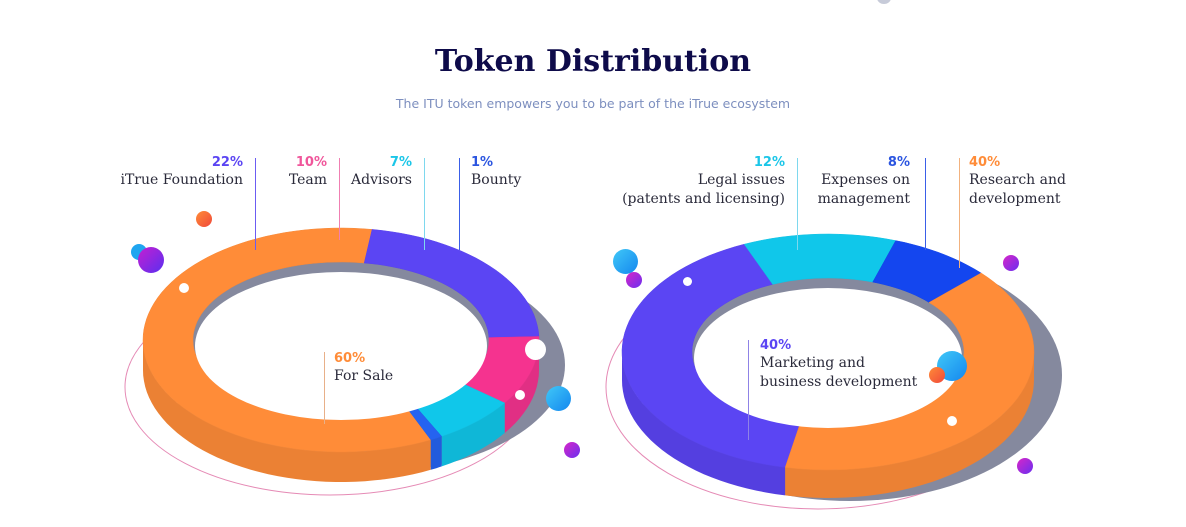  I want to click on label-itrue-foundation: 22% iTrue Foundation, so click(181, 172).